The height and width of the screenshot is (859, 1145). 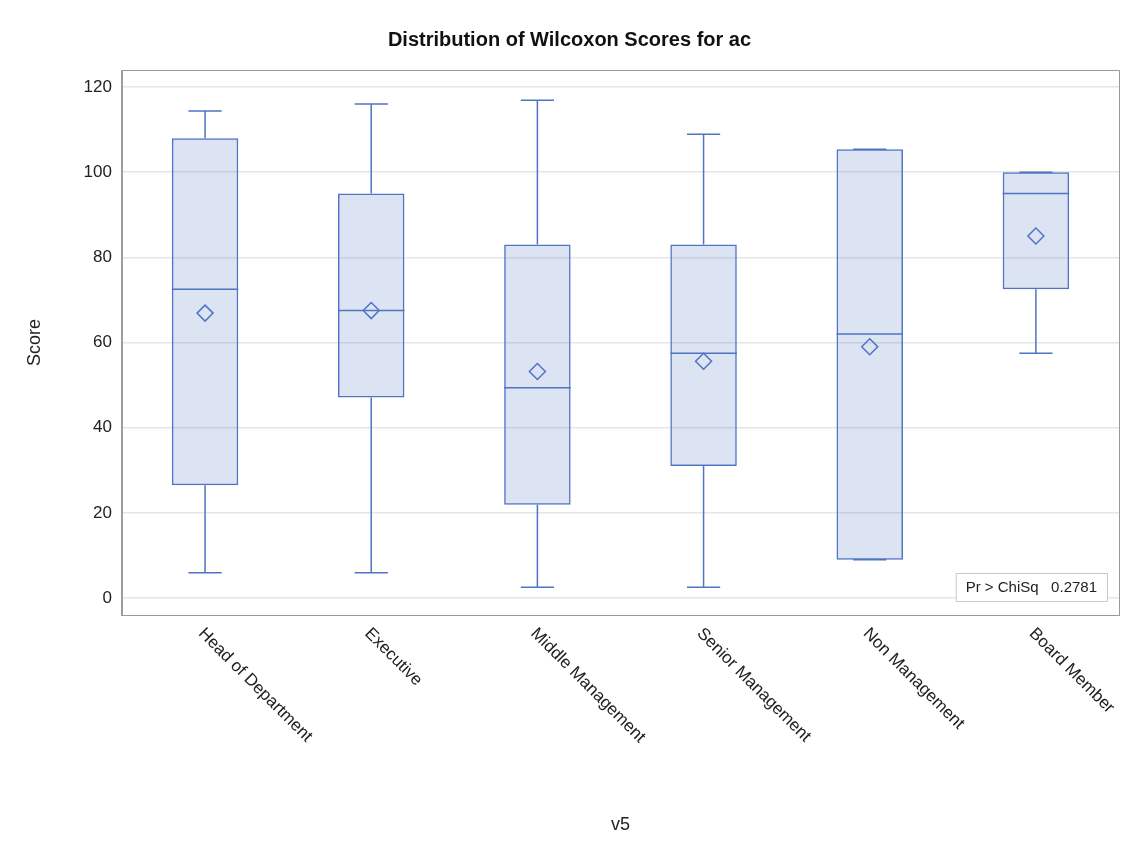 What do you see at coordinates (102, 342) in the screenshot?
I see `y-tick-label: 60` at bounding box center [102, 342].